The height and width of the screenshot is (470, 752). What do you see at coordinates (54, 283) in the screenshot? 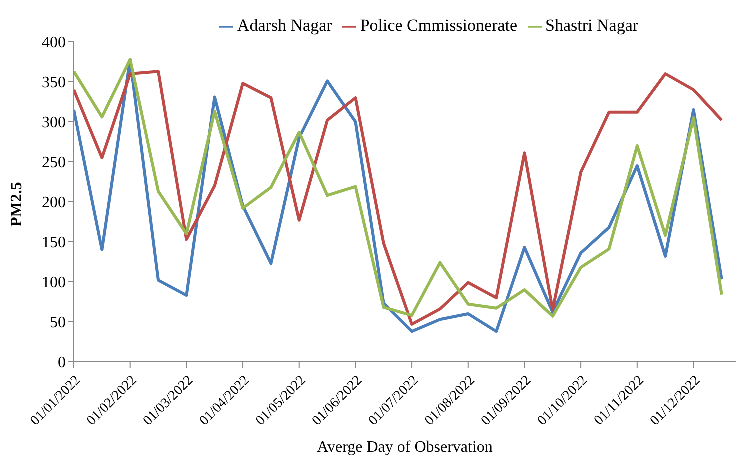
I see `y-tick-label: 100` at bounding box center [54, 283].